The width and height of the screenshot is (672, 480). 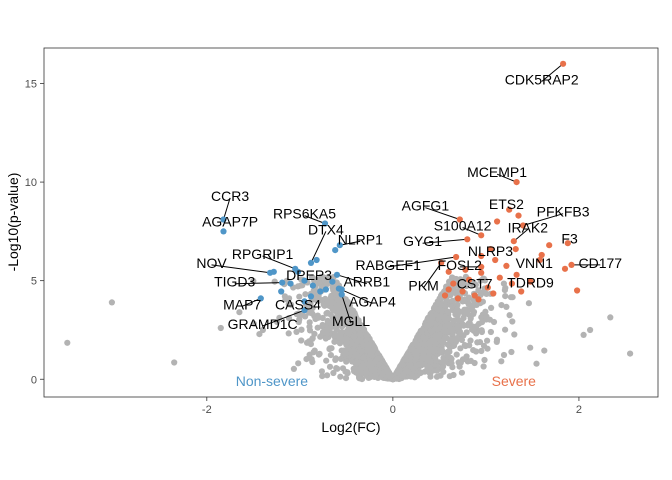 What do you see at coordinates (263, 324) in the screenshot?
I see `gene-label: GRAMD1C` at bounding box center [263, 324].